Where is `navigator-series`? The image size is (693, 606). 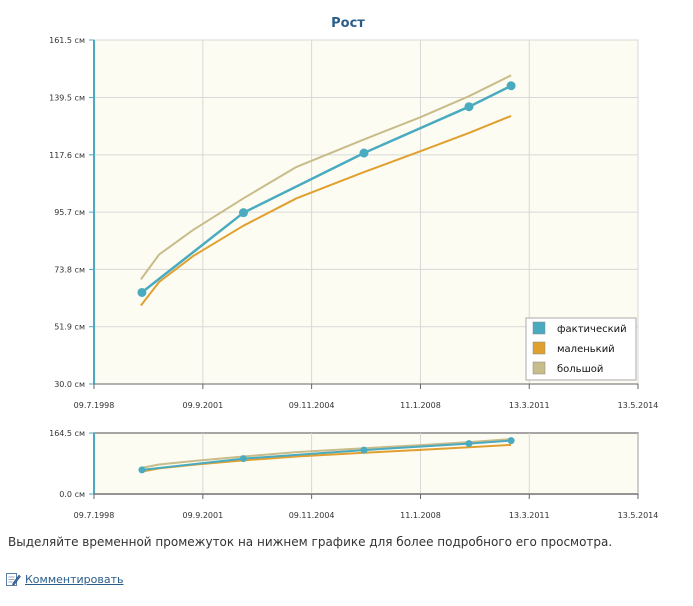 navigator-series is located at coordinates (326, 455).